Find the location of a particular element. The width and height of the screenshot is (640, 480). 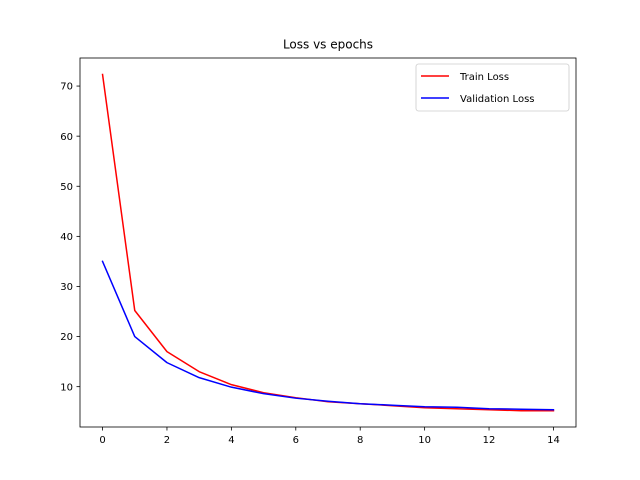

y-tick-label: 60 is located at coordinates (66, 137).